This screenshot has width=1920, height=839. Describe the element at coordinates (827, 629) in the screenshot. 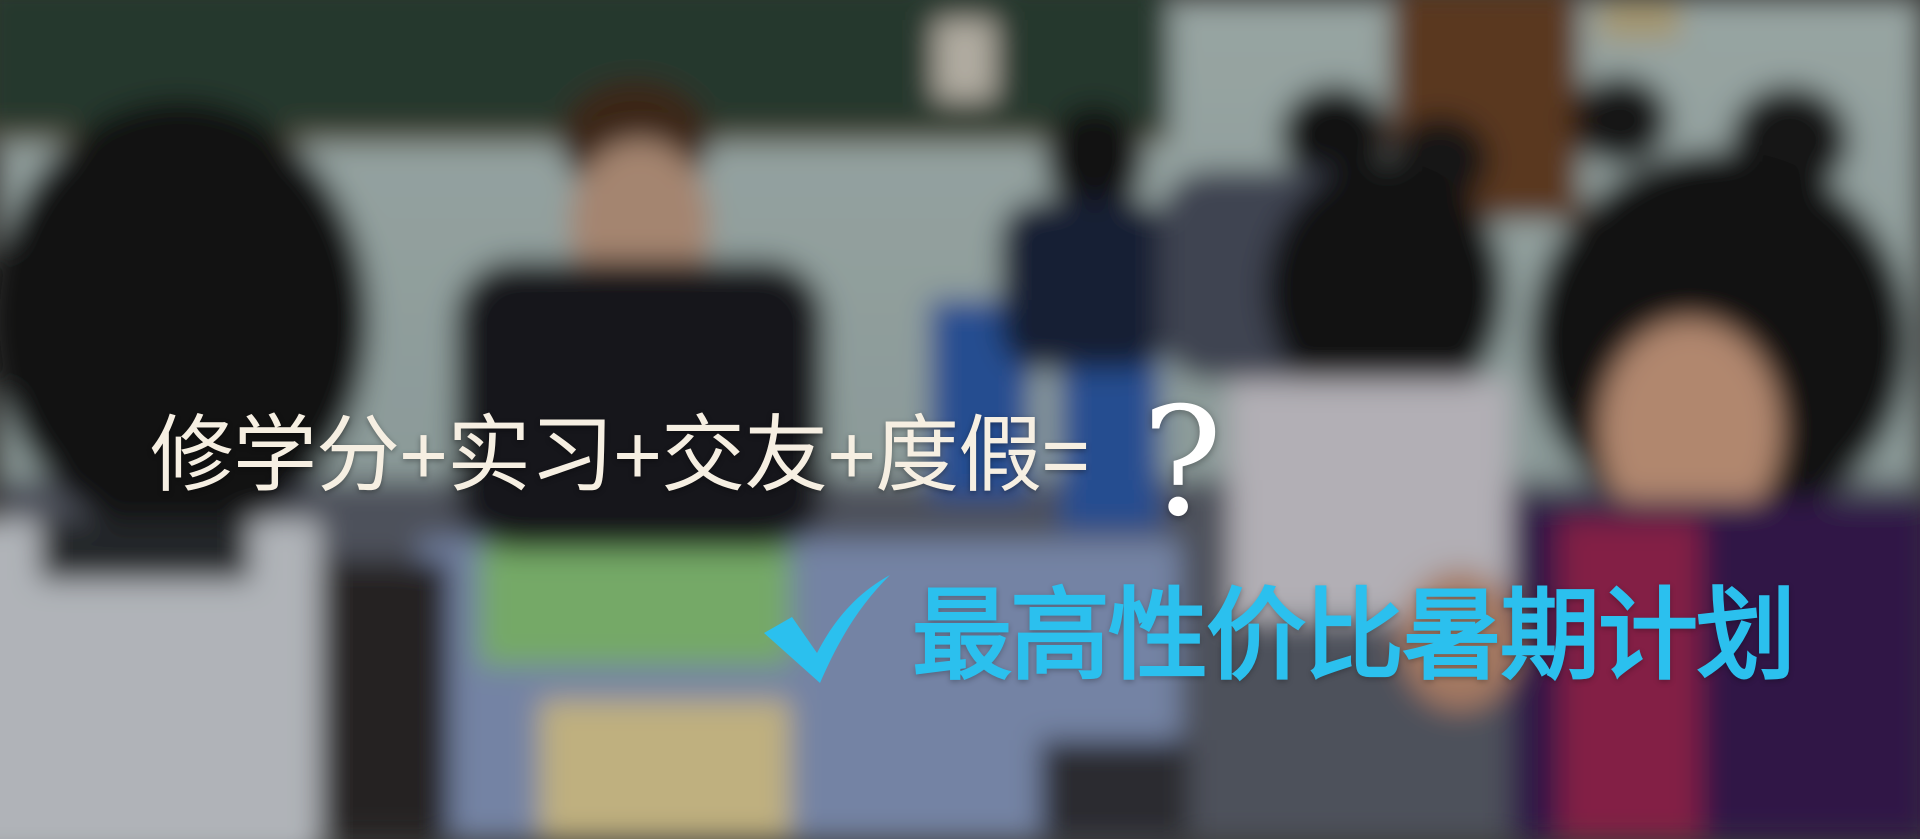

I see `check-mark-icon` at that location.